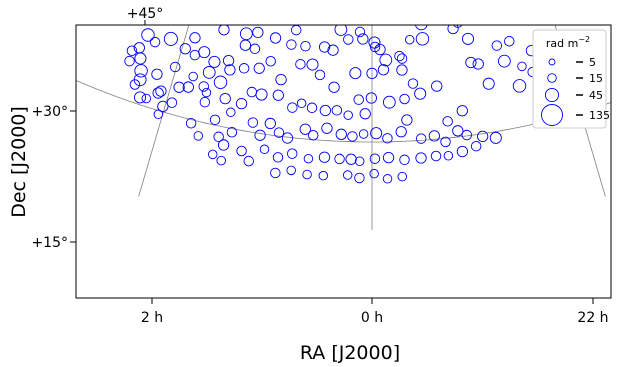  I want to click on x-tick-label: 0 h, so click(372, 318).